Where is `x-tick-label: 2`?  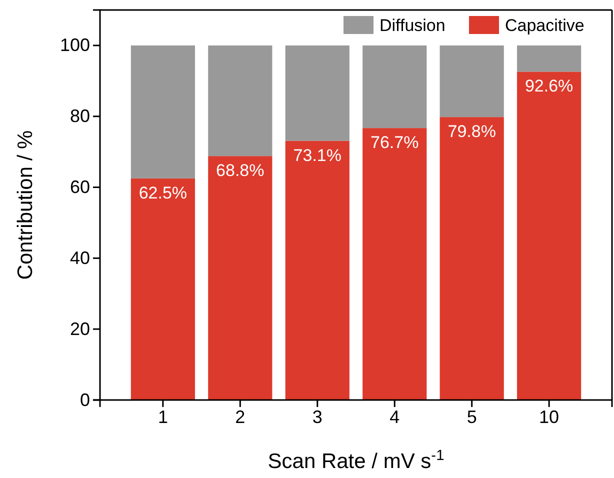
x-tick-label: 2 is located at coordinates (240, 416).